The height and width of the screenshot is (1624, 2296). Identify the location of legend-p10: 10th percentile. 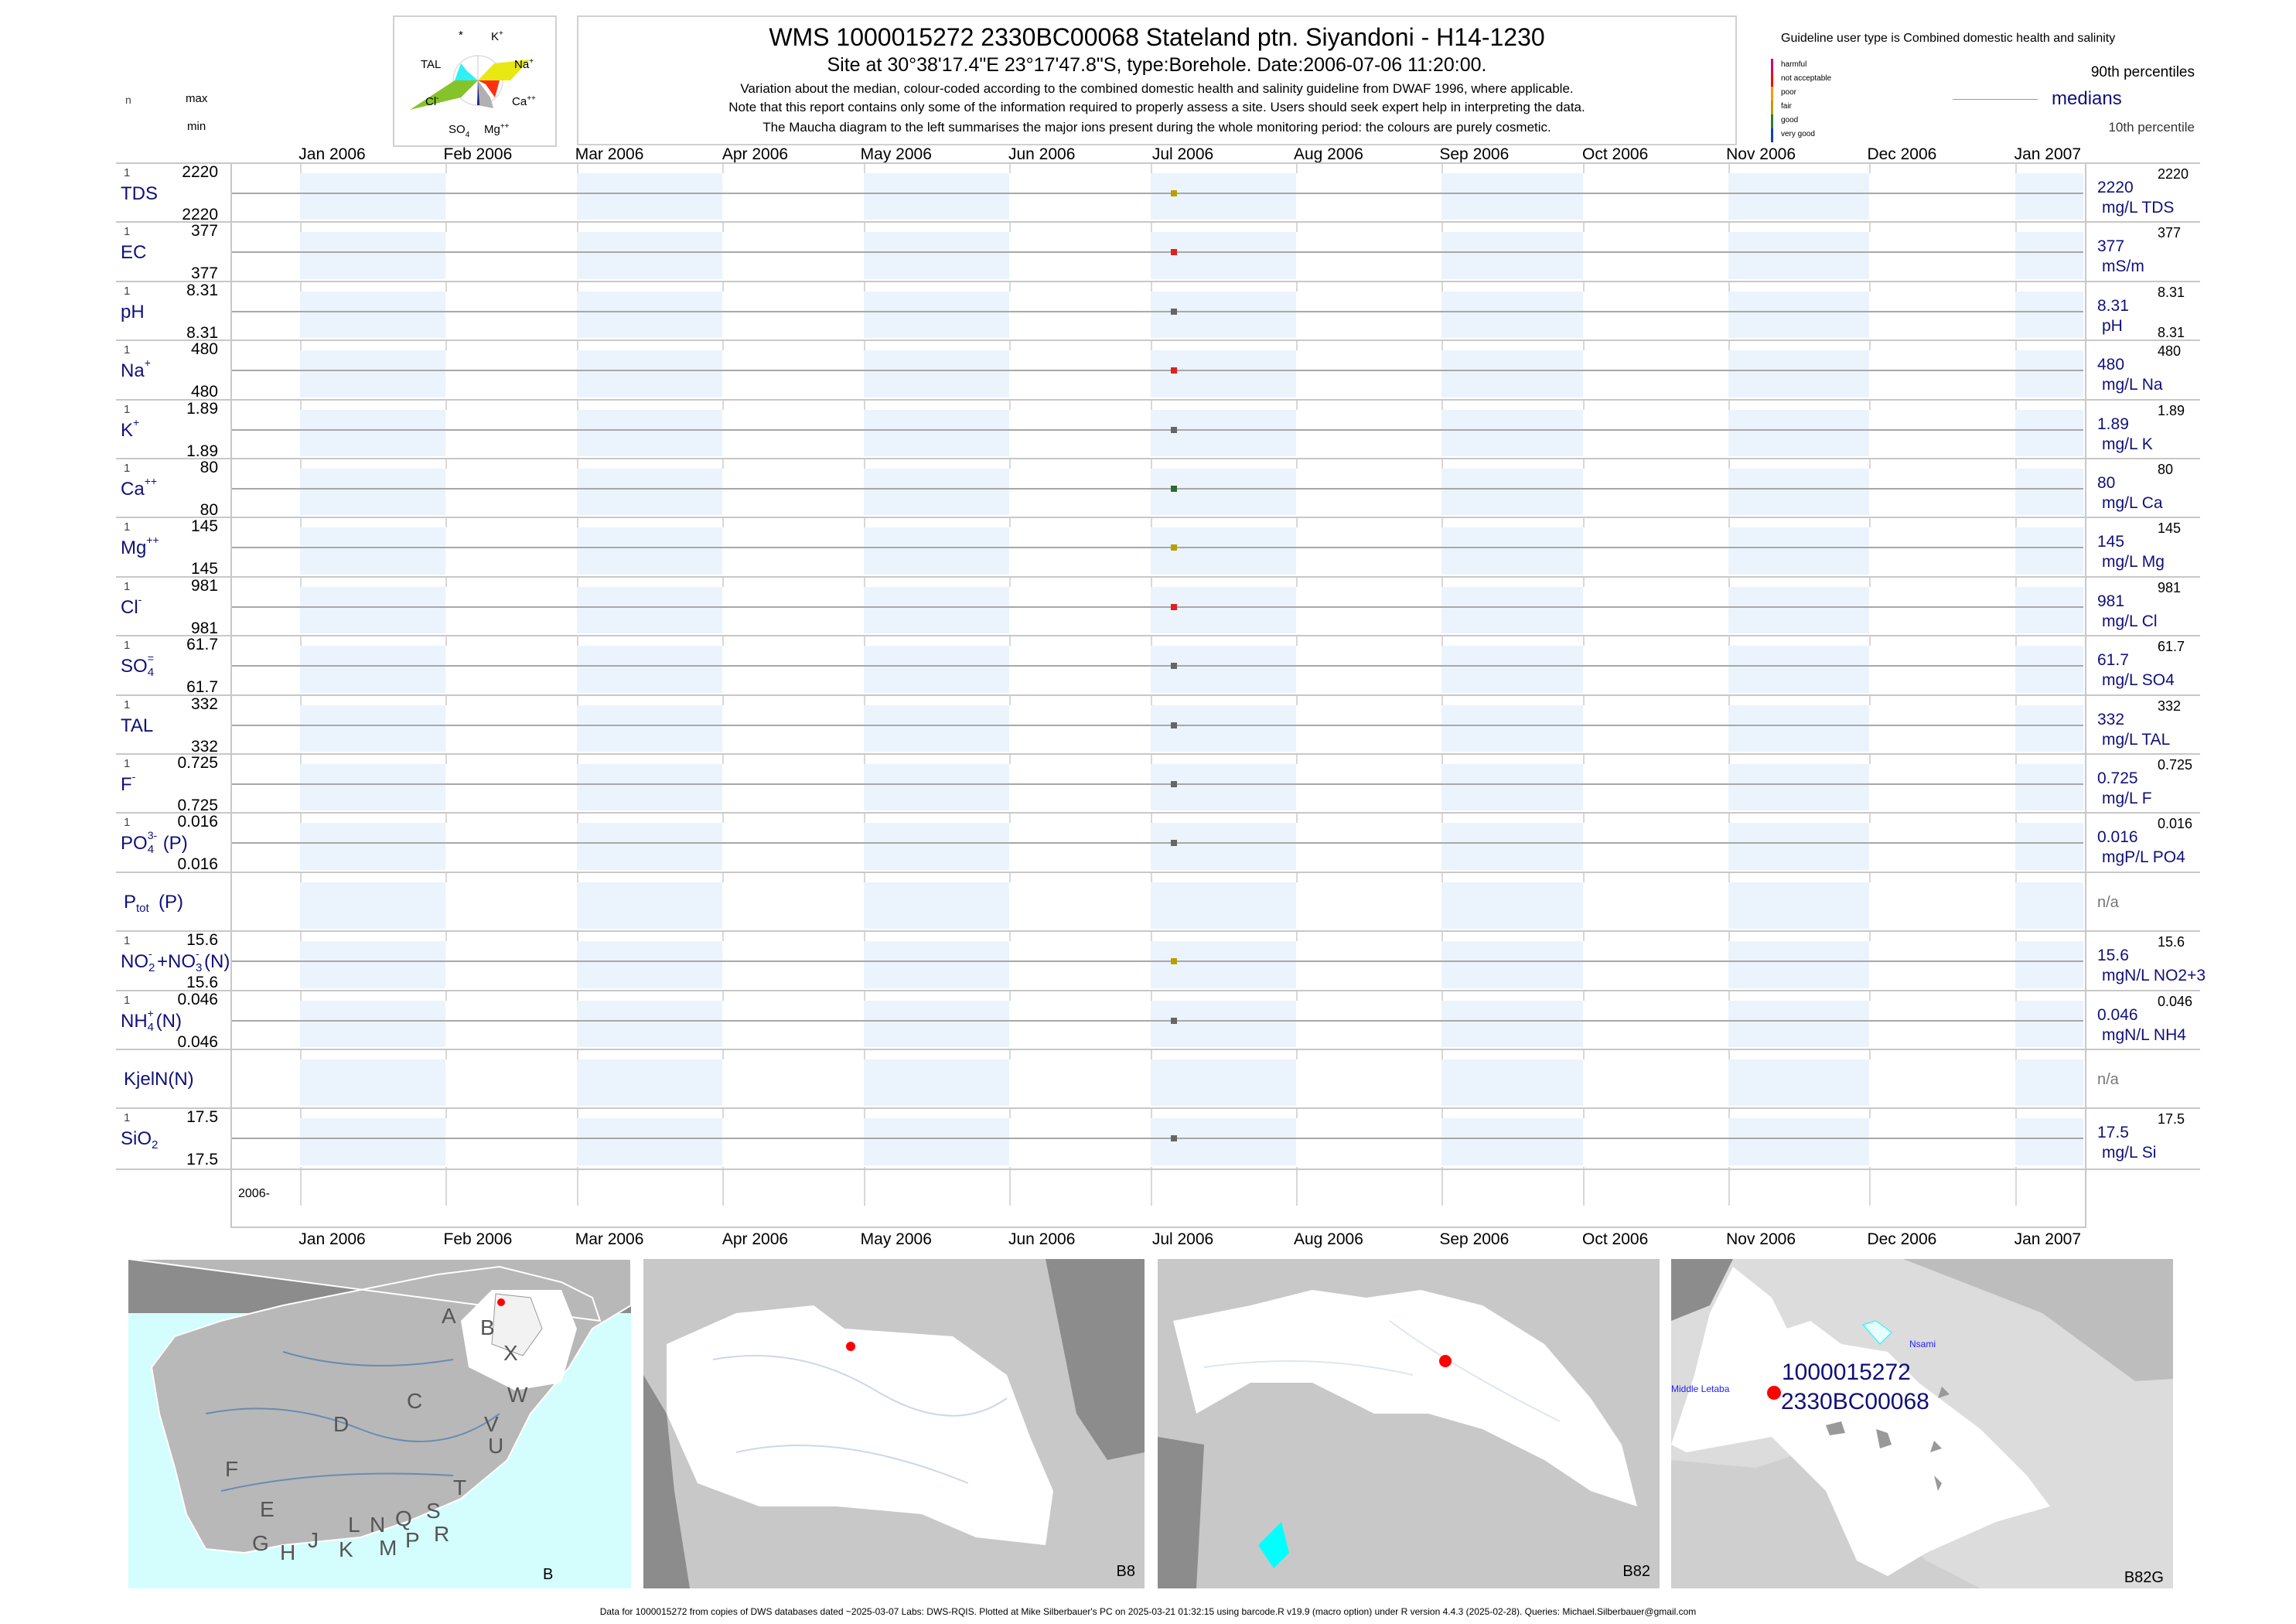
(2151, 127).